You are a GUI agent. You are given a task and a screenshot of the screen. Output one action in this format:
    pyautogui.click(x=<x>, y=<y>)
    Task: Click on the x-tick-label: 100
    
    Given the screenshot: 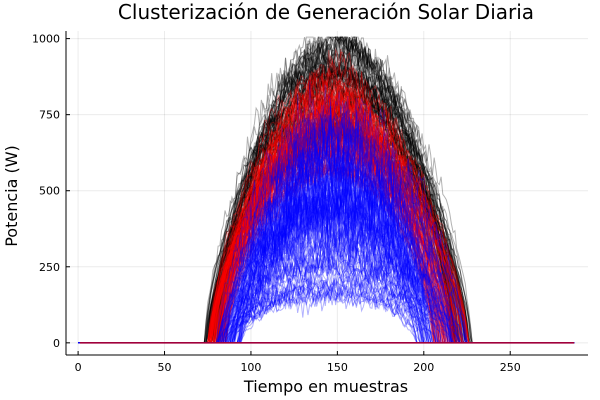 What is the action you would take?
    pyautogui.click(x=250, y=367)
    